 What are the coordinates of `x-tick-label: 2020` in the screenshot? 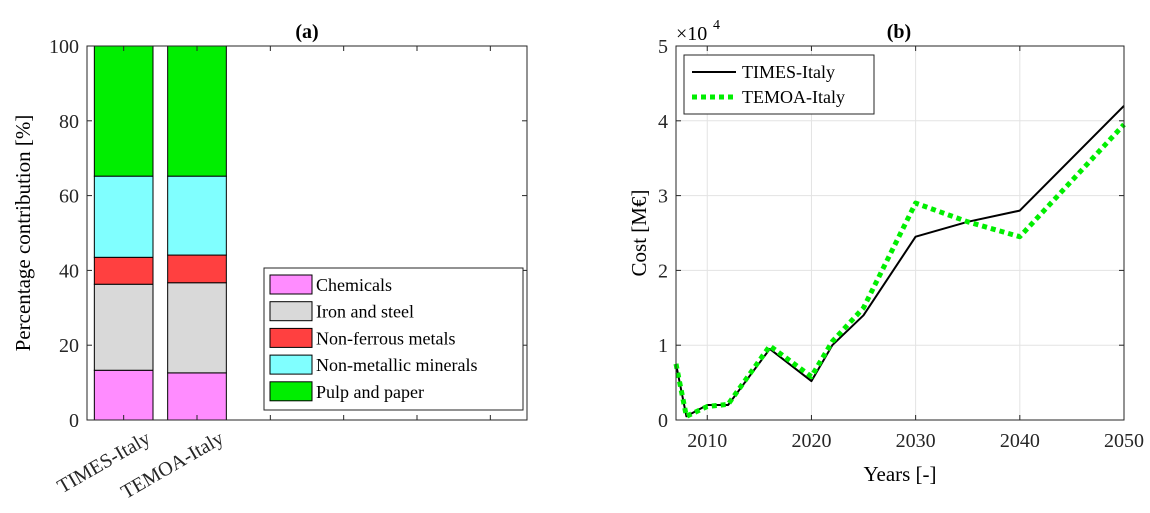 It's located at (811, 441).